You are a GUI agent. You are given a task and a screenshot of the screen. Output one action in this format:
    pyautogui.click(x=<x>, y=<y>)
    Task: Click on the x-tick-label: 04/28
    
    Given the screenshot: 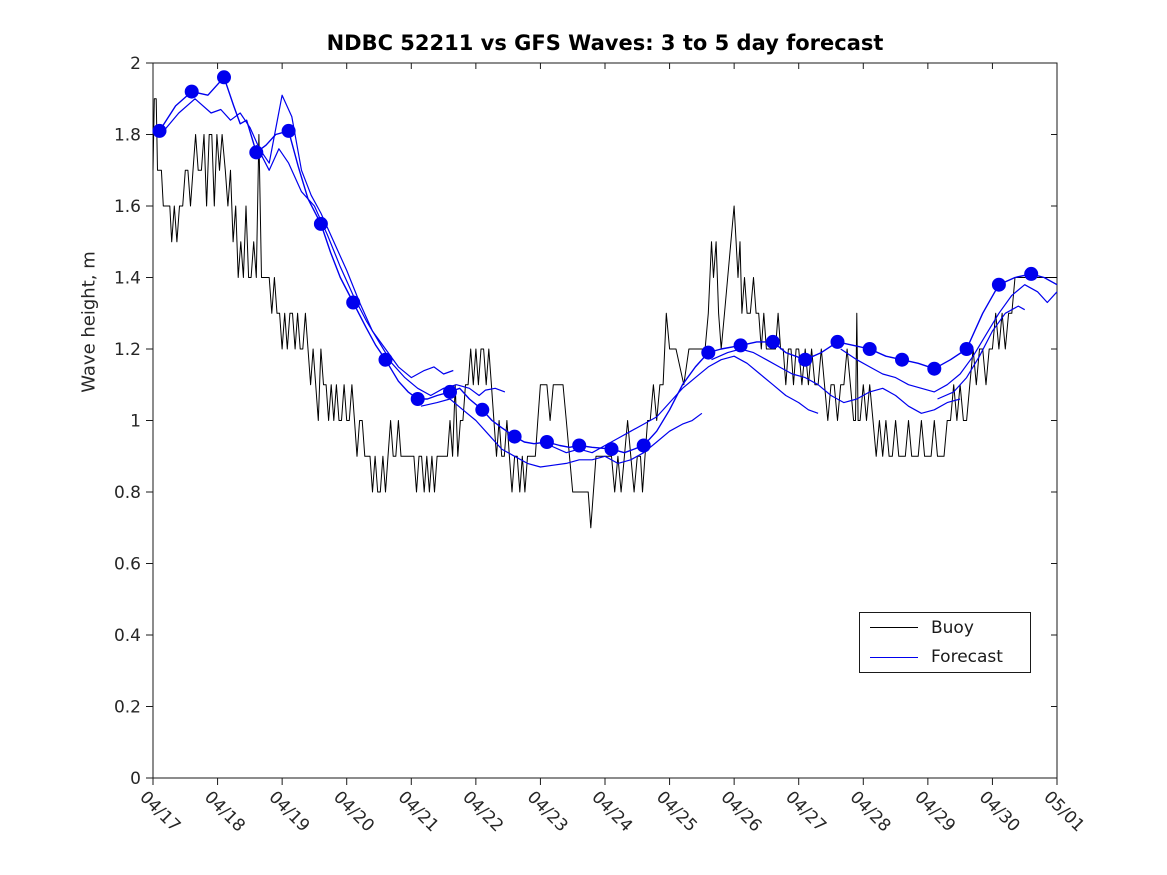 What is the action you would take?
    pyautogui.click(x=870, y=811)
    